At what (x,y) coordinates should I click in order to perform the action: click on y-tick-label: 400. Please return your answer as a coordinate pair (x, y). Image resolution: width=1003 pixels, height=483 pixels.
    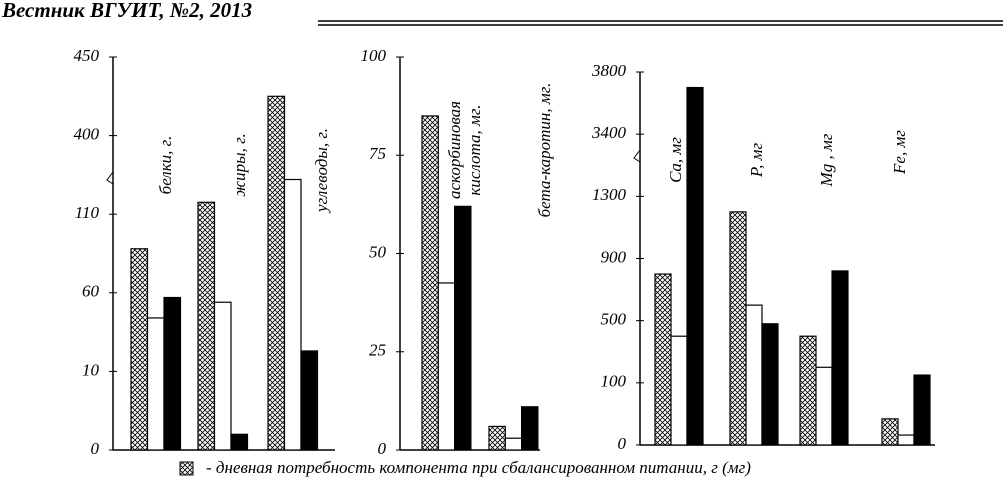
    Looking at the image, I should click on (87, 134).